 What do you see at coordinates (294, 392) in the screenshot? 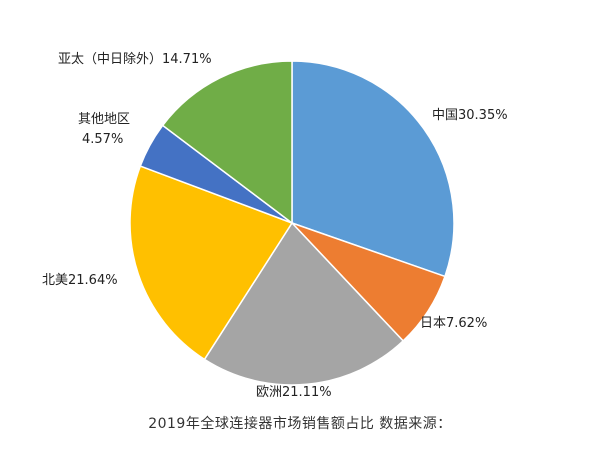
I see `label-europe: 欧洲21.11%` at bounding box center [294, 392].